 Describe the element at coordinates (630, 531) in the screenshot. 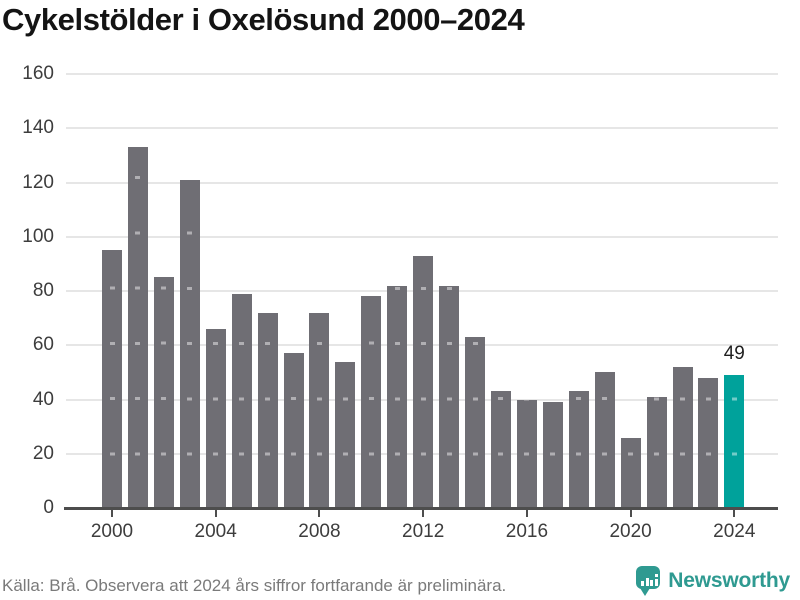

I see `x-axis-label-2020: 2020` at that location.